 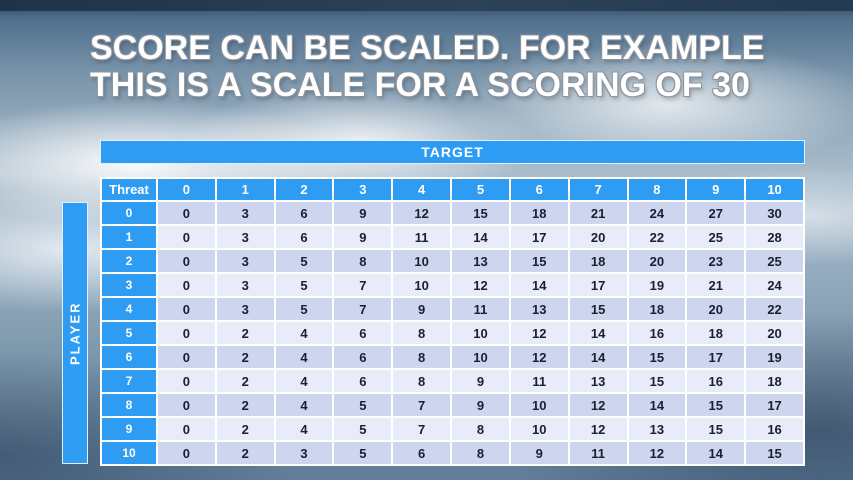 I want to click on table-row: 4 0 3 5 7 9 11 13 15 18 20 22, so click(x=452, y=309).